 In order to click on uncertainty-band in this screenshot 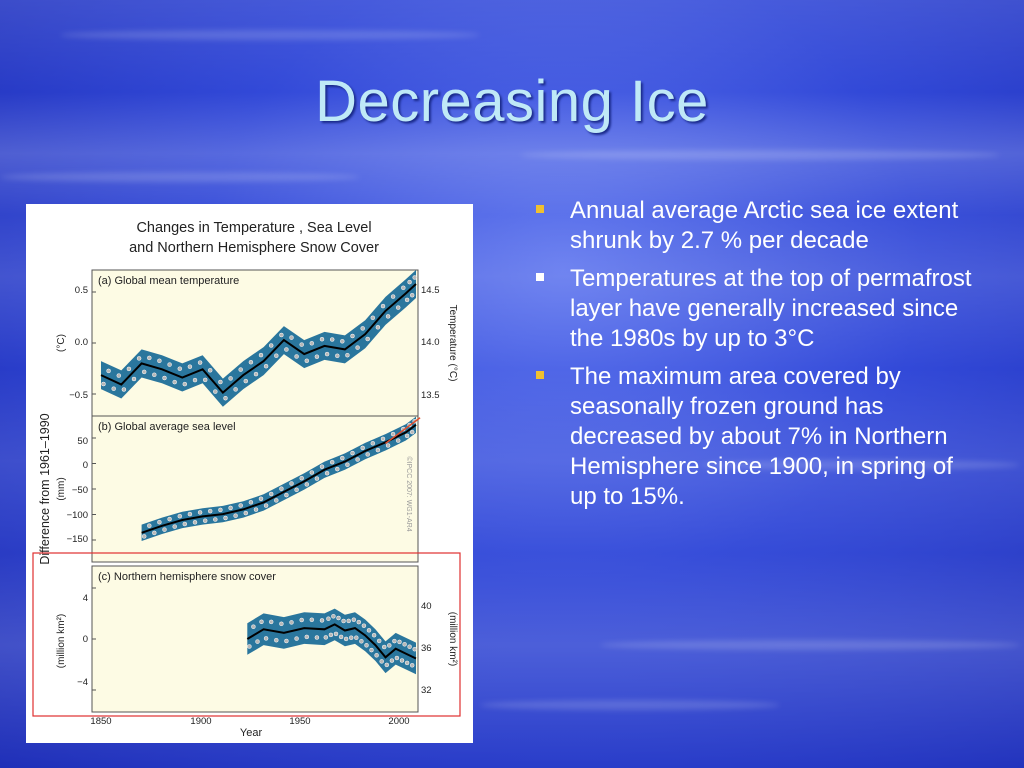, I will do `click(258, 338)`.